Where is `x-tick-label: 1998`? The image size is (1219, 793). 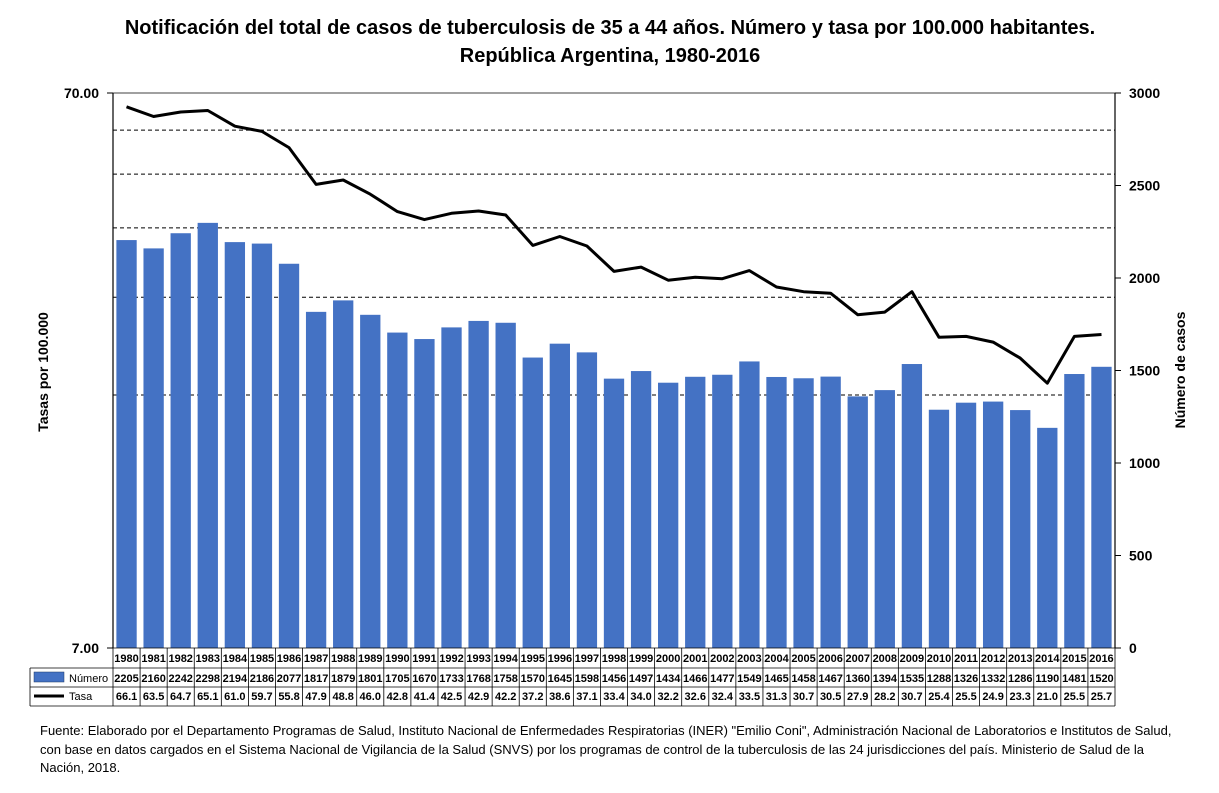 x-tick-label: 1998 is located at coordinates (614, 659).